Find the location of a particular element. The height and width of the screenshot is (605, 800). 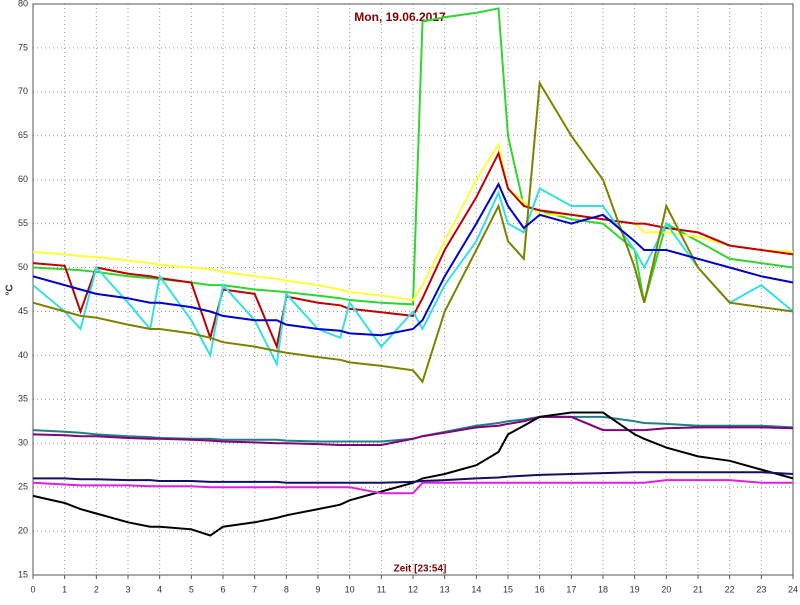

x-tick-label: 22 is located at coordinates (730, 589).